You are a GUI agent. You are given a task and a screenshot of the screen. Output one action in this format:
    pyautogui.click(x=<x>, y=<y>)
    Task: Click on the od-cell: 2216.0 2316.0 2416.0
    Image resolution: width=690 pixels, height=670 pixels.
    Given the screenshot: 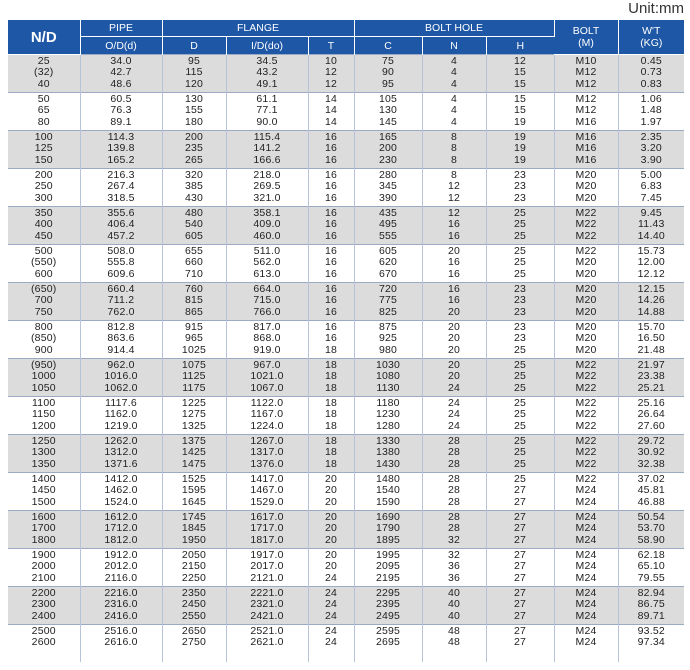 What is the action you would take?
    pyautogui.click(x=121, y=605)
    